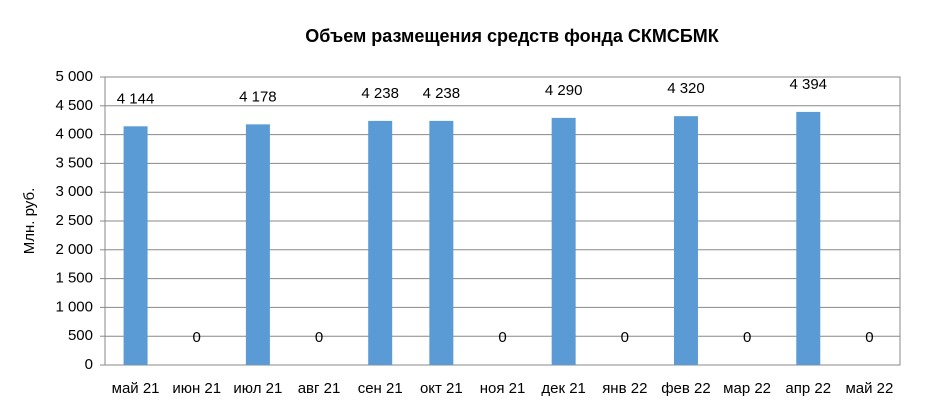 The height and width of the screenshot is (406, 930). What do you see at coordinates (29, 221) in the screenshot?
I see `y-axis-label: Млн. руб.` at bounding box center [29, 221].